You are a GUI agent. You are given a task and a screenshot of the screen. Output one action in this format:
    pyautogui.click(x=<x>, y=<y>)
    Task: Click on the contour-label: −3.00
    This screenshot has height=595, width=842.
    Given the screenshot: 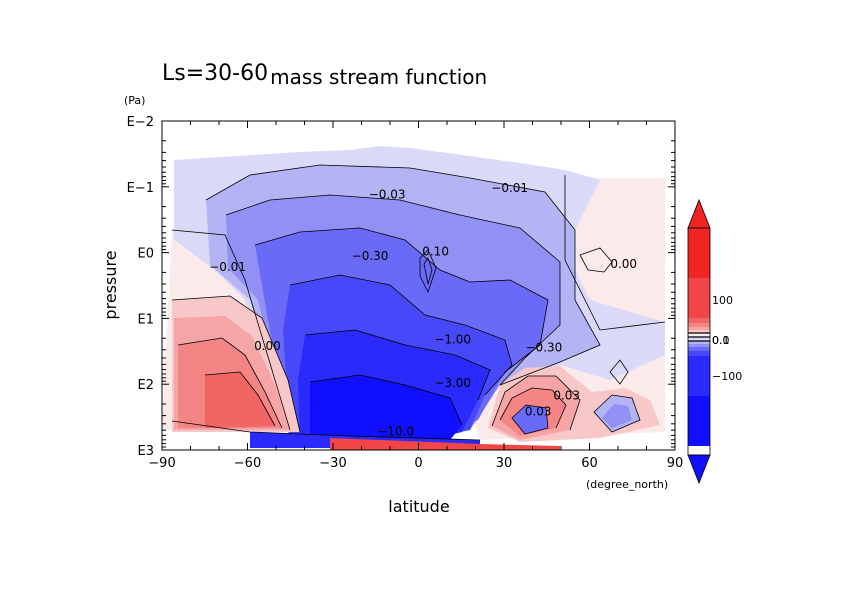 What is the action you would take?
    pyautogui.click(x=452, y=383)
    